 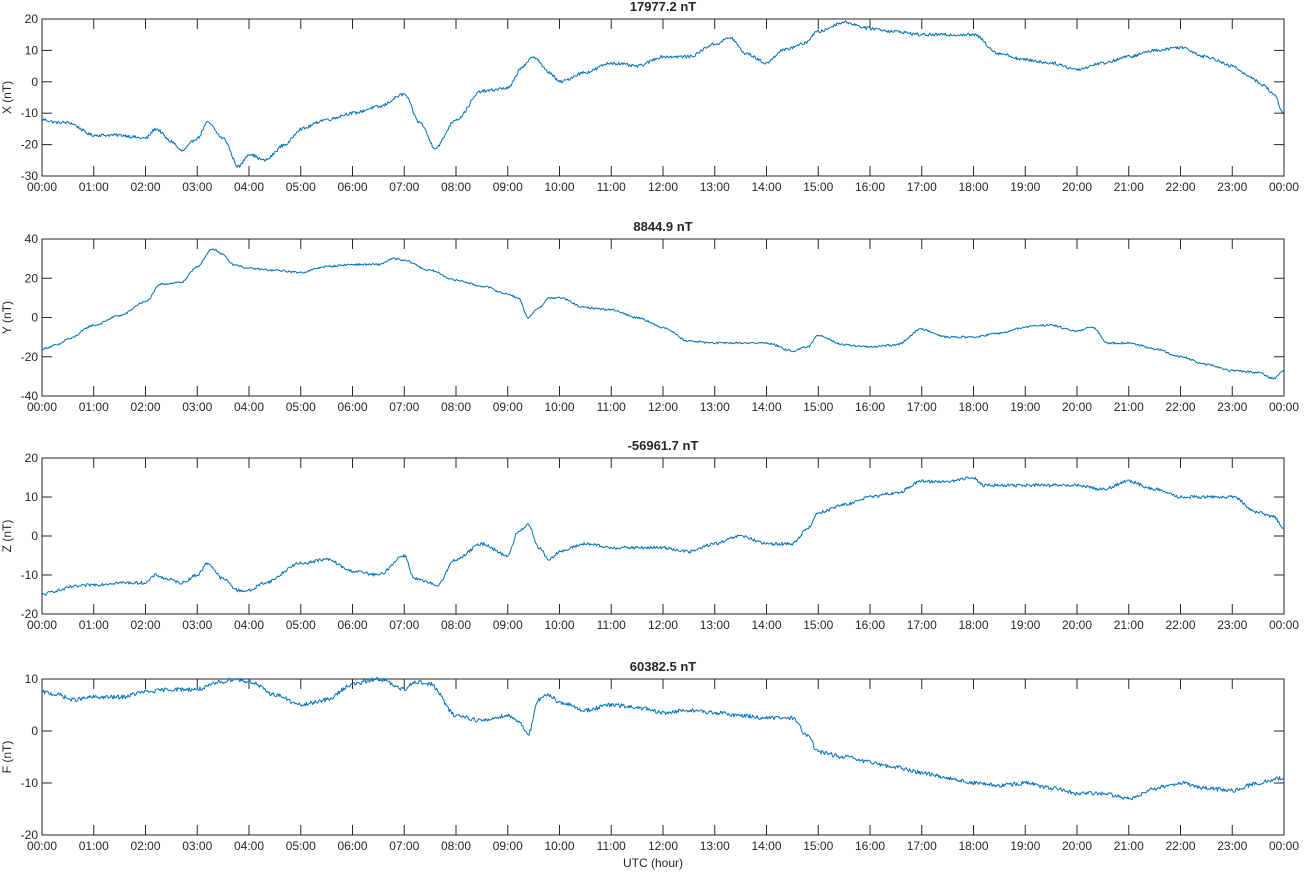 What do you see at coordinates (7, 757) in the screenshot?
I see `y-axis-label: F (nT)` at bounding box center [7, 757].